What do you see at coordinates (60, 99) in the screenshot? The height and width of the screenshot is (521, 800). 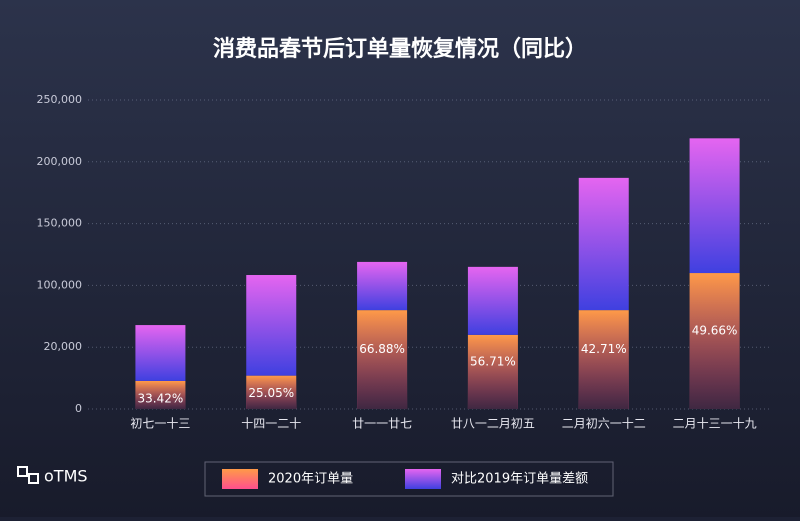 I see `y-tick-label: 250,000` at bounding box center [60, 99].